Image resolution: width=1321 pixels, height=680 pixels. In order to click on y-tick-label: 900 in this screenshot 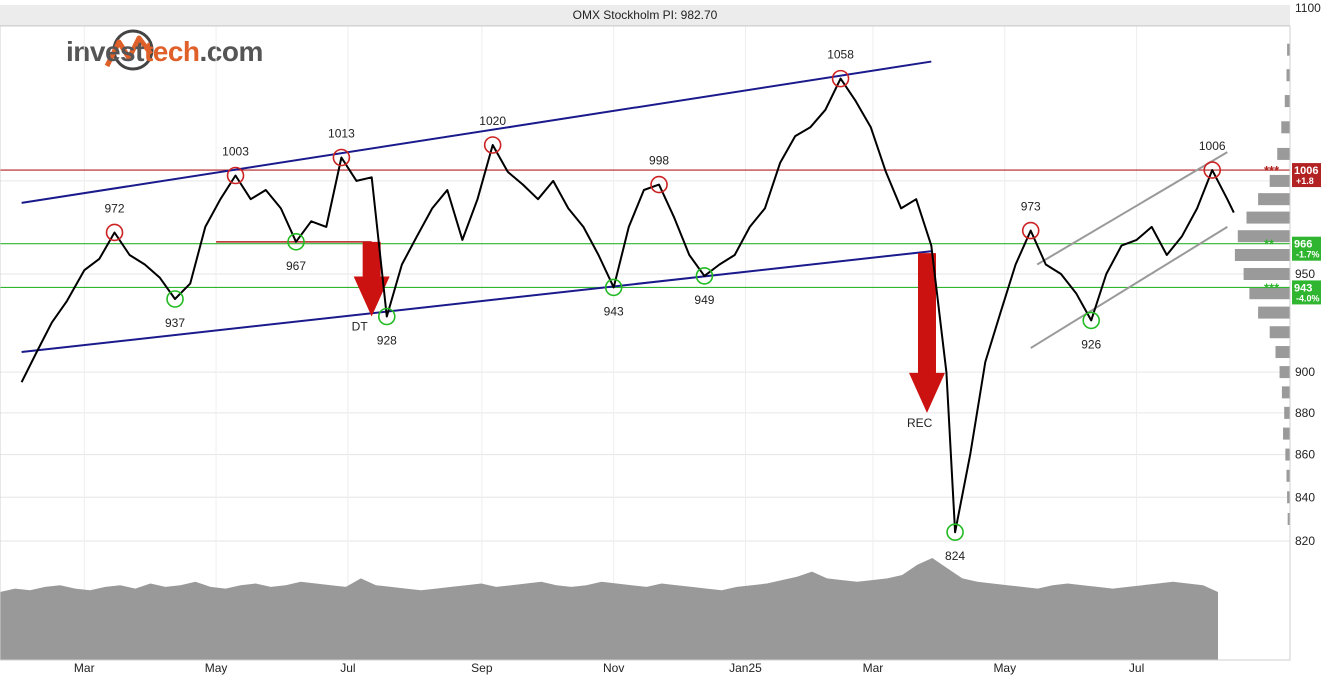, I will do `click(1305, 372)`.